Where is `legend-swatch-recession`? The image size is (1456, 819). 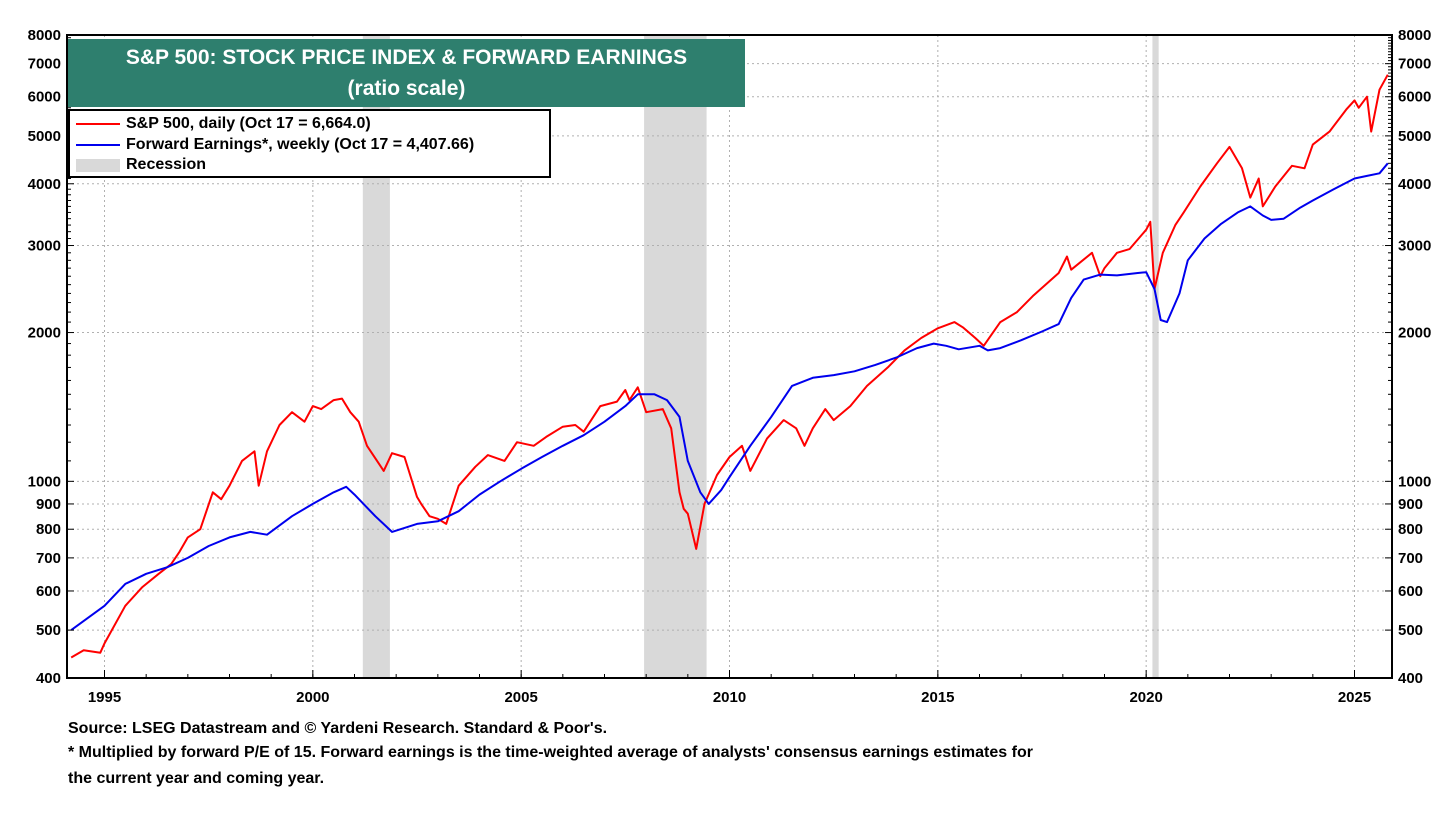 legend-swatch-recession is located at coordinates (98, 165).